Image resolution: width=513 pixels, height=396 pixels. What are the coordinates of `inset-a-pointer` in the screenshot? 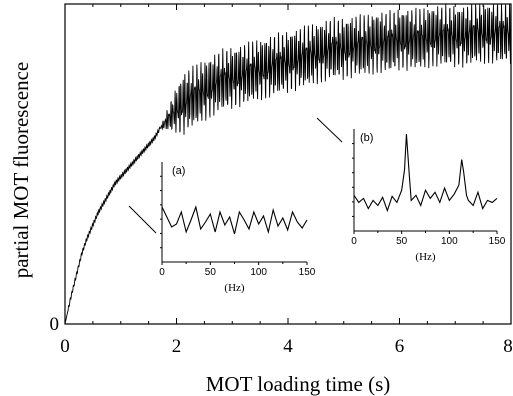 It's located at (142, 219).